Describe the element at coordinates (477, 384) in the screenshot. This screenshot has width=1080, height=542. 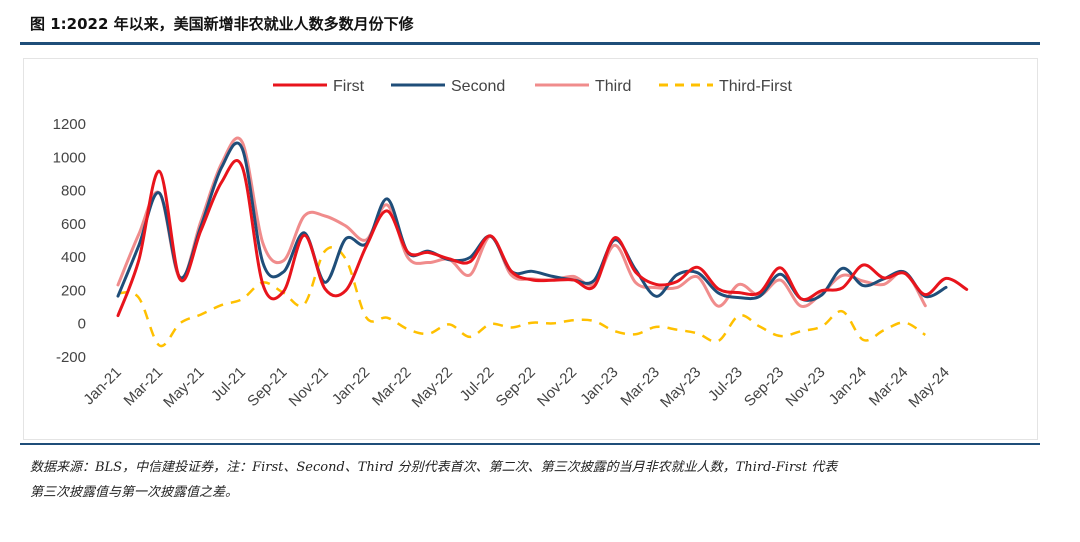
I see `x-tick-label: Jul-22` at that location.